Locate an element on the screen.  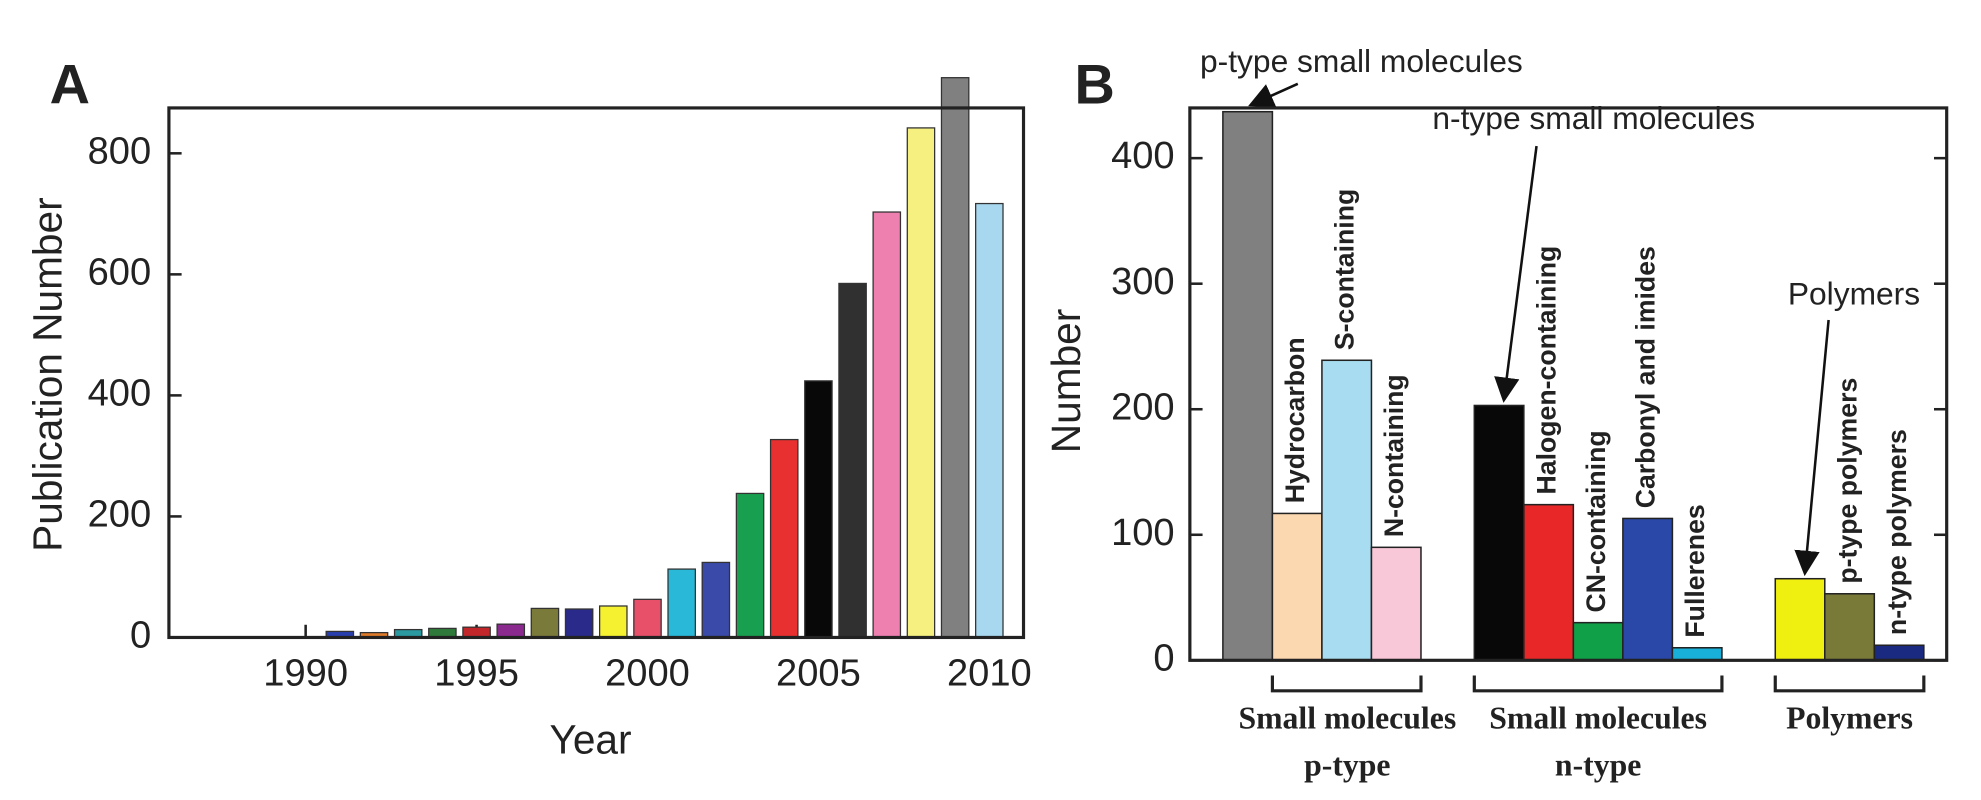
bar-label: Fullerenes is located at coordinates (1695, 570).